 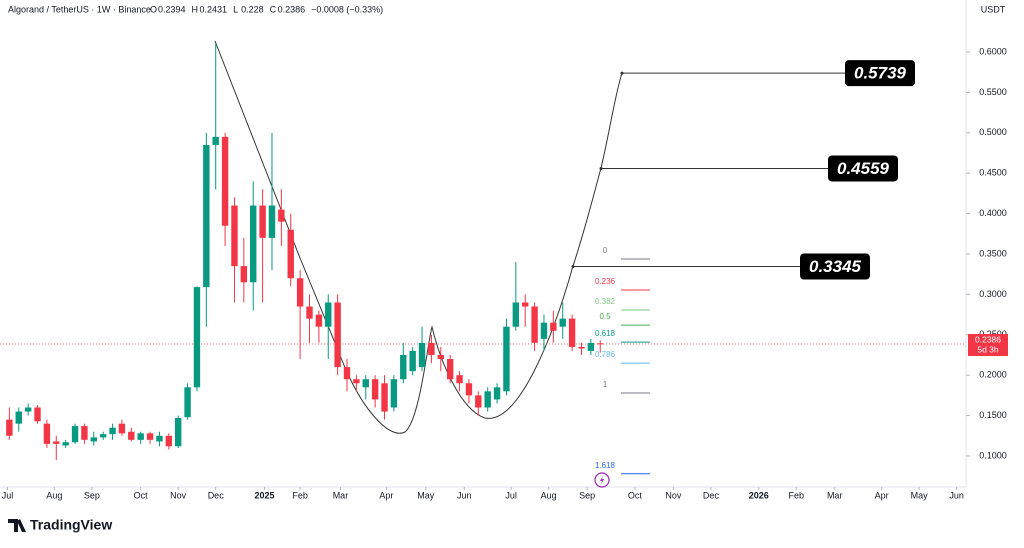 I want to click on y-tick-label: 0.3500, so click(x=993, y=253).